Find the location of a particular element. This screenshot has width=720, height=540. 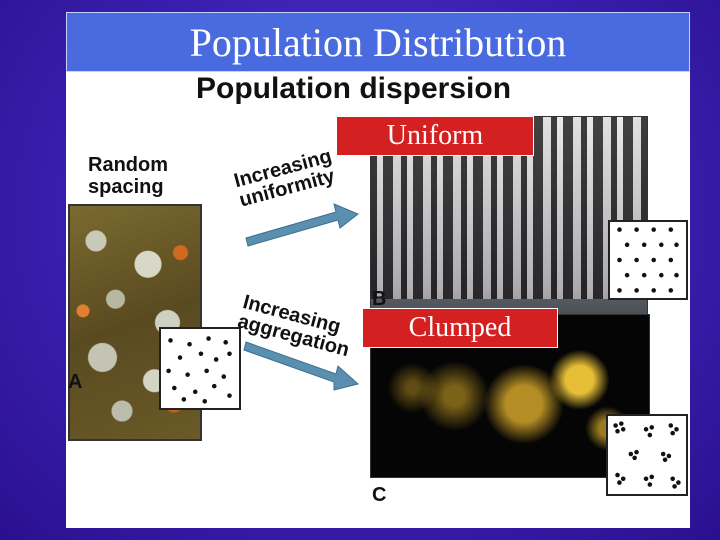

panel-letter-c: C is located at coordinates (379, 495).